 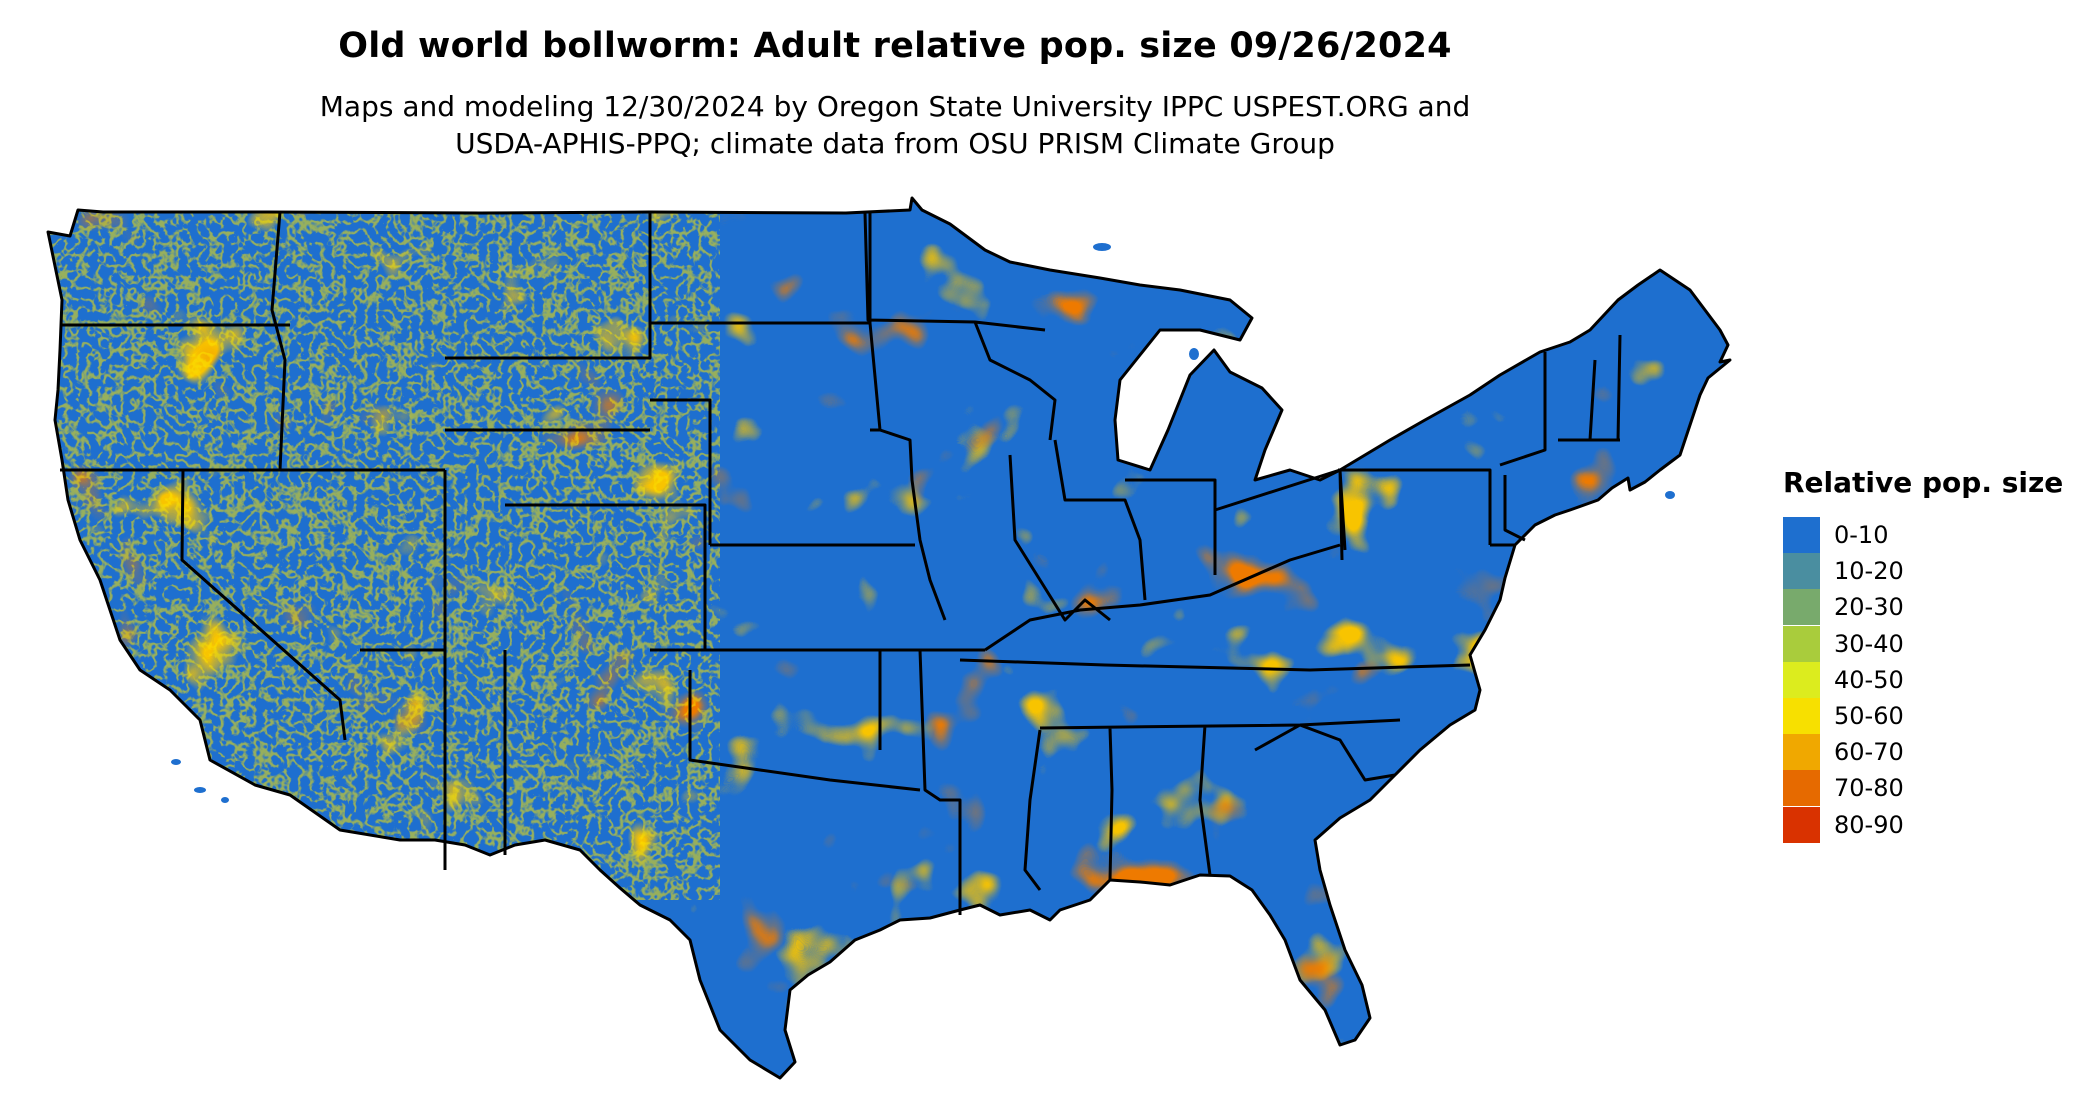 What do you see at coordinates (1869, 643) in the screenshot?
I see `legend-label: 30-40` at bounding box center [1869, 643].